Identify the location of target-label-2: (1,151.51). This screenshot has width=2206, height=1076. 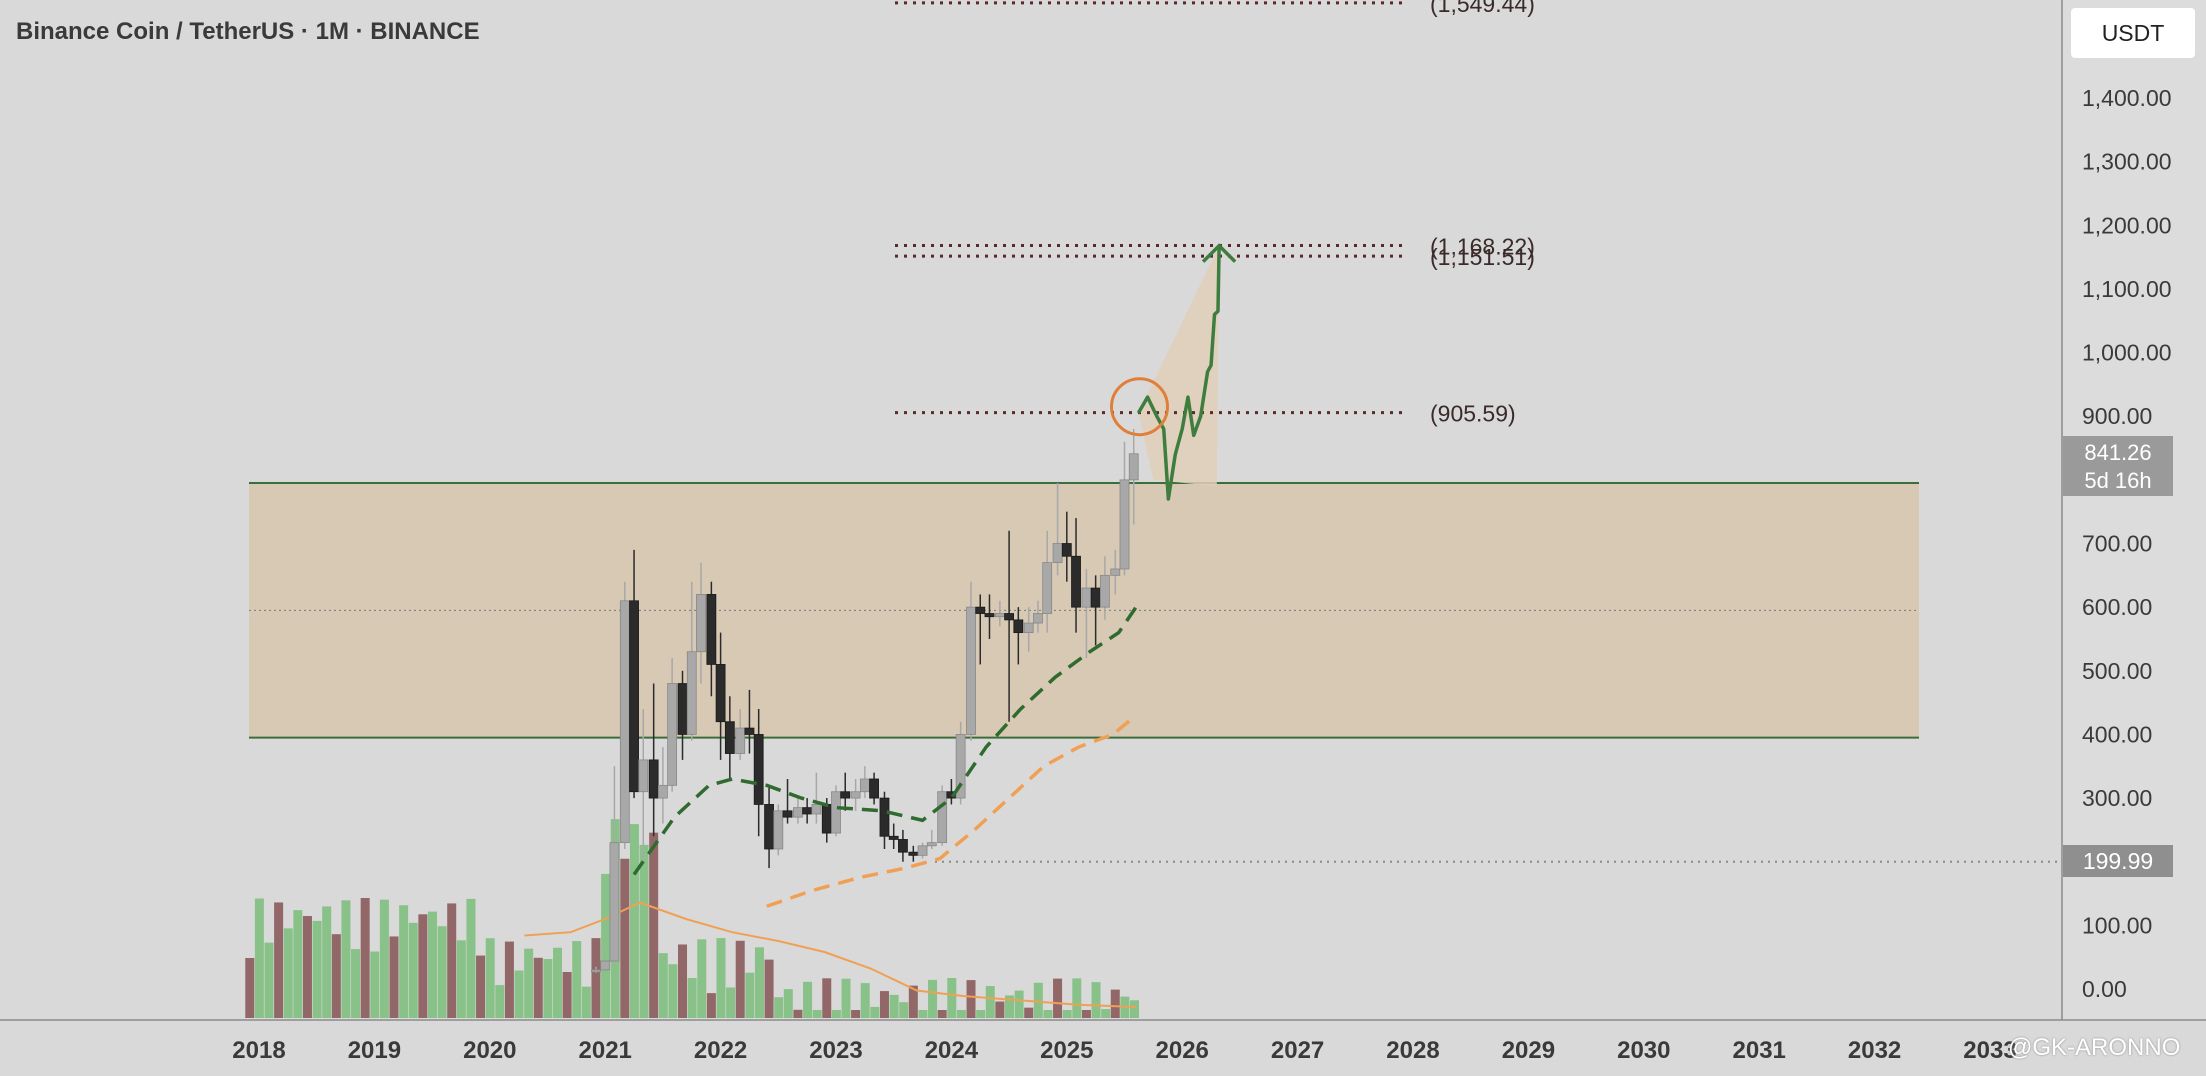
(1482, 257).